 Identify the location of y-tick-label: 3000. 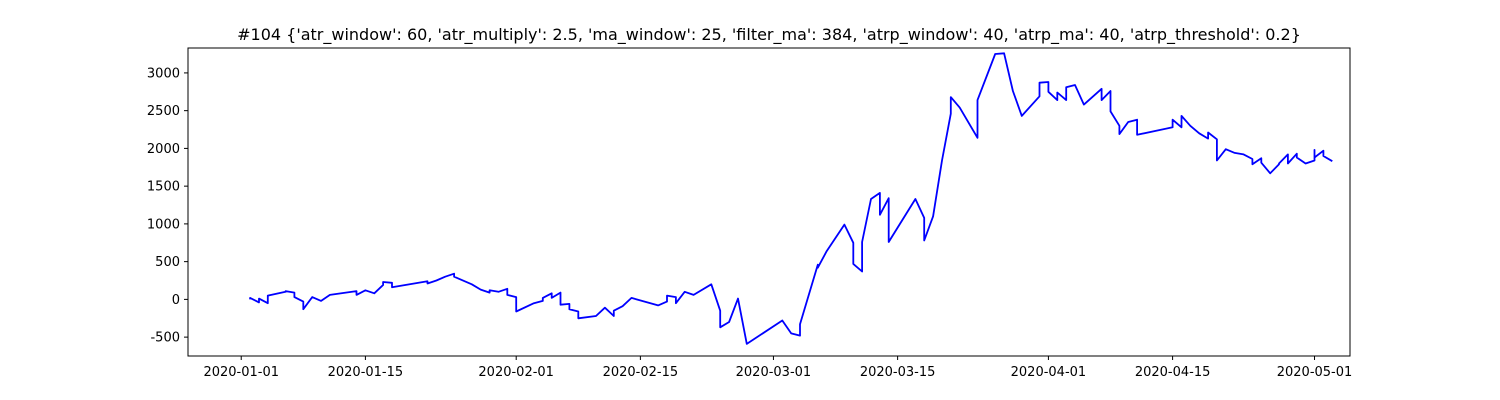
(163, 73).